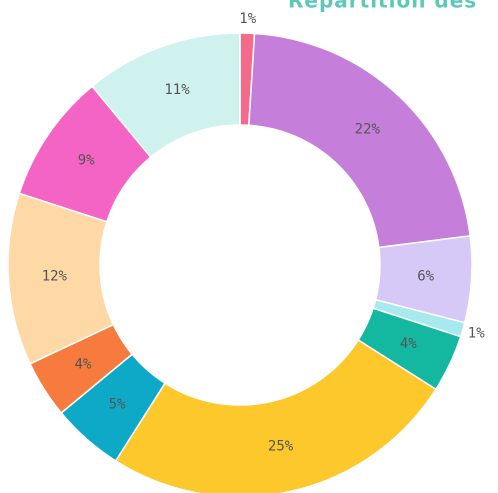 The image size is (498, 493). Describe the element at coordinates (425, 277) in the screenshot. I see `data-label: 6%` at that location.